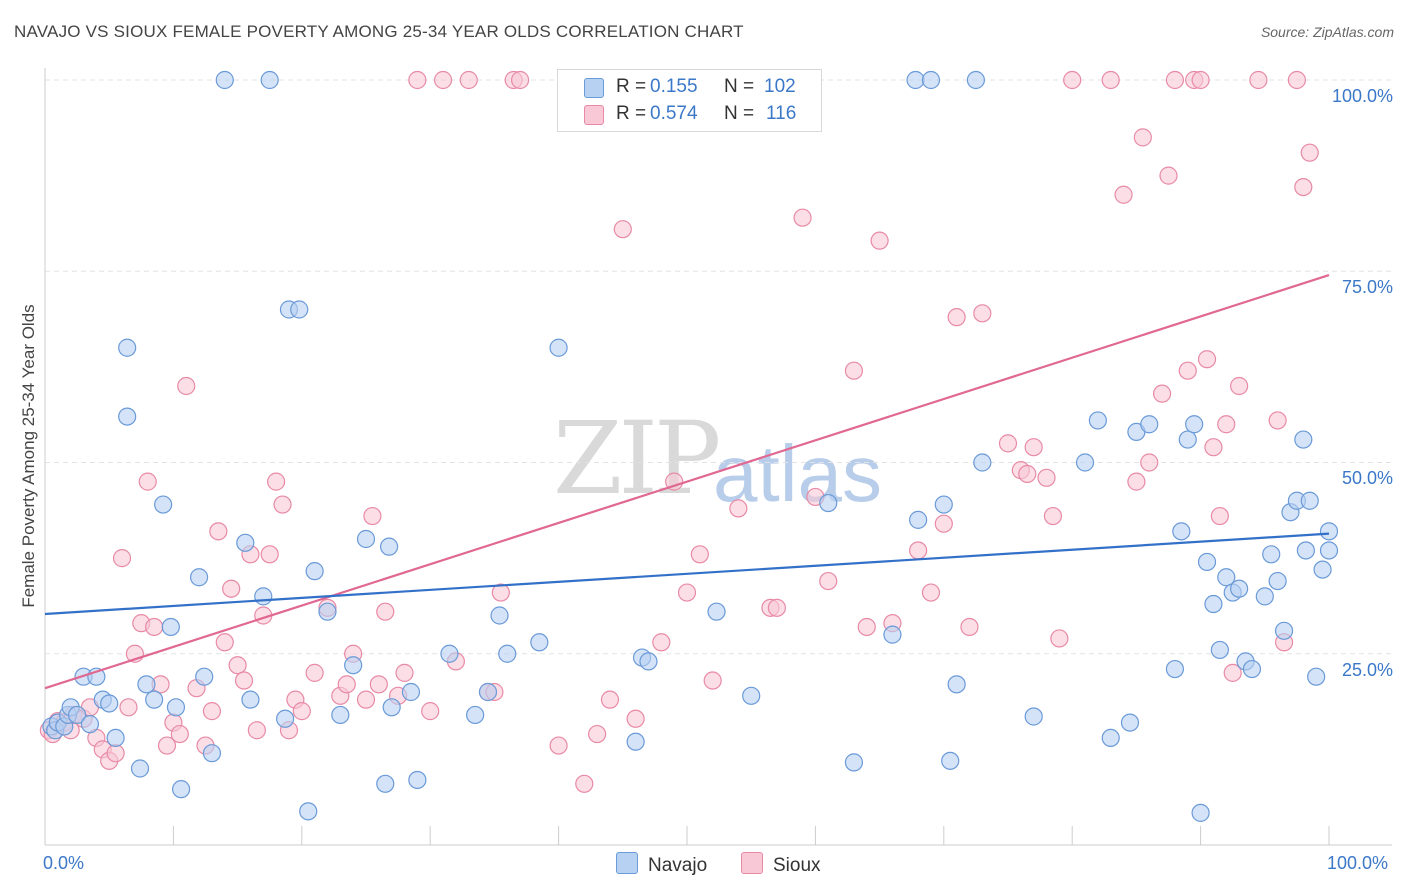 The image size is (1406, 892). Describe the element at coordinates (594, 88) in the screenshot. I see `navajo-swatch` at that location.